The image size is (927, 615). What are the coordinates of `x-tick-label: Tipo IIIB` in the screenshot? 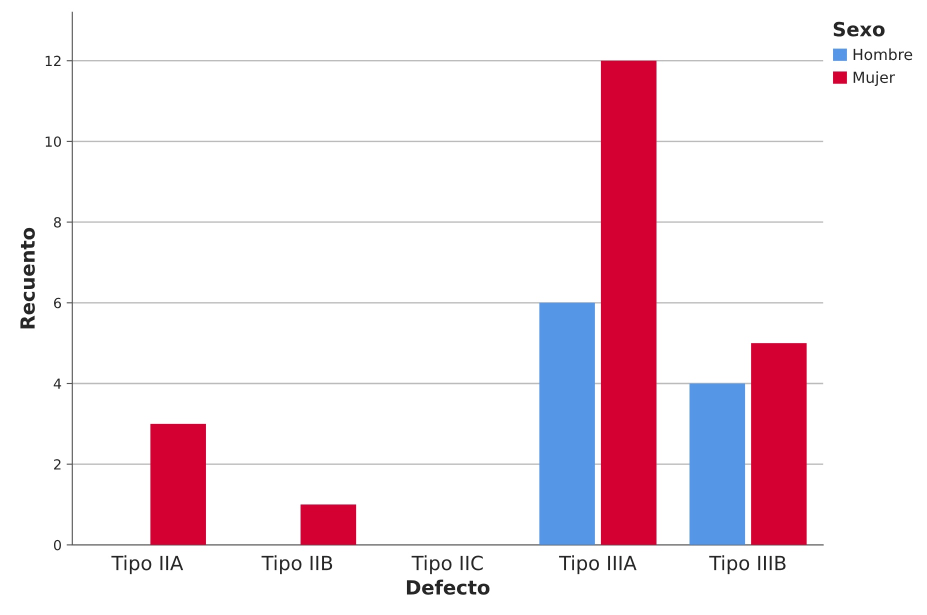 It's located at (747, 564).